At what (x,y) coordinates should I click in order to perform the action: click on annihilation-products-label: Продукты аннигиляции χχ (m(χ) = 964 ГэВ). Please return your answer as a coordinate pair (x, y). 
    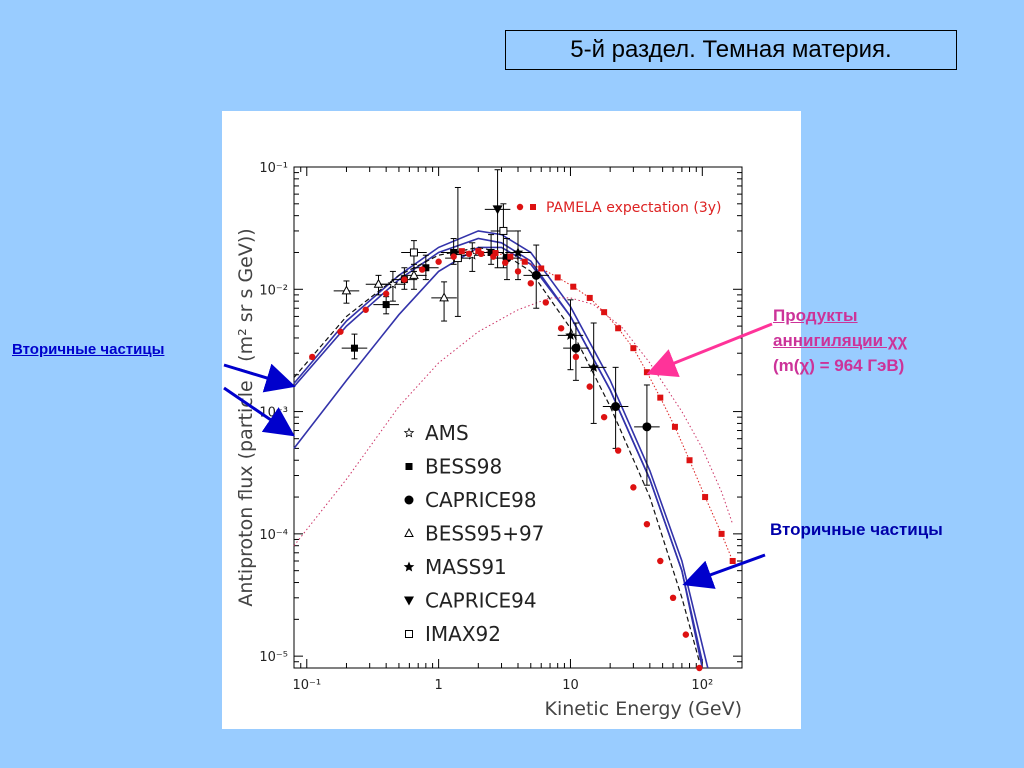
    Looking at the image, I should click on (840, 340).